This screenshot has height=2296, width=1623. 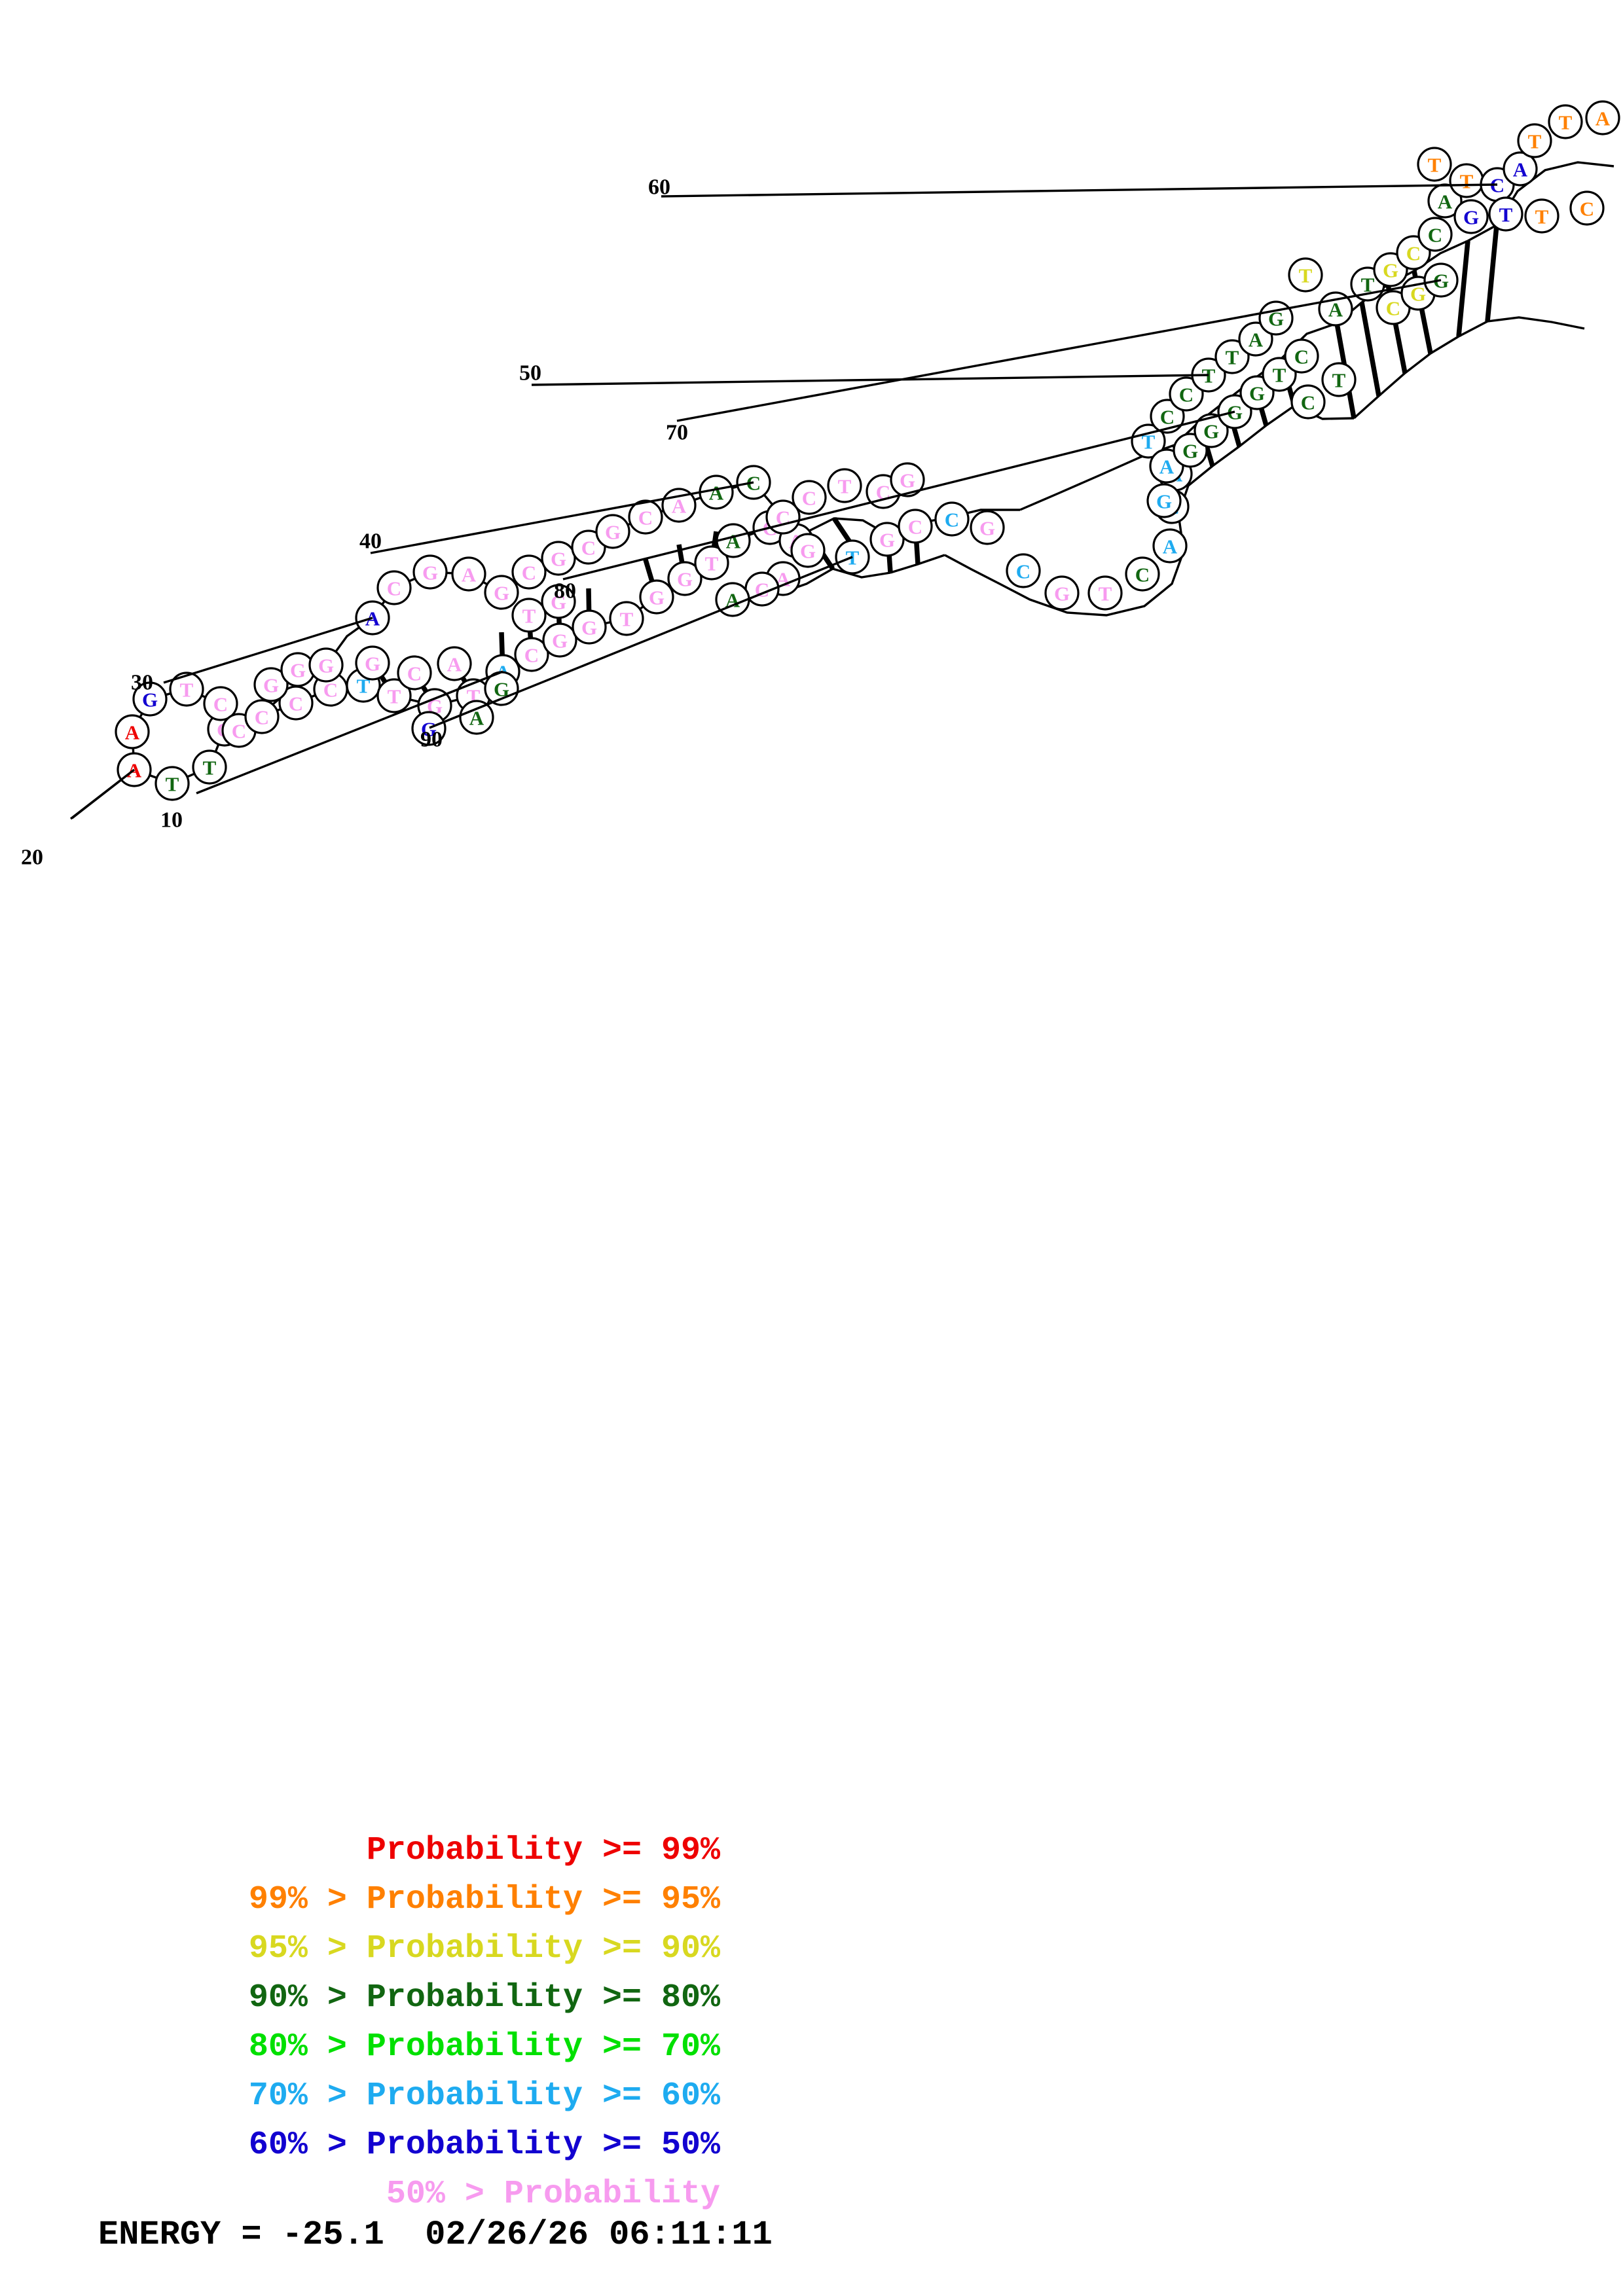 What do you see at coordinates (32, 858) in the screenshot?
I see `position-label-20: 20` at bounding box center [32, 858].